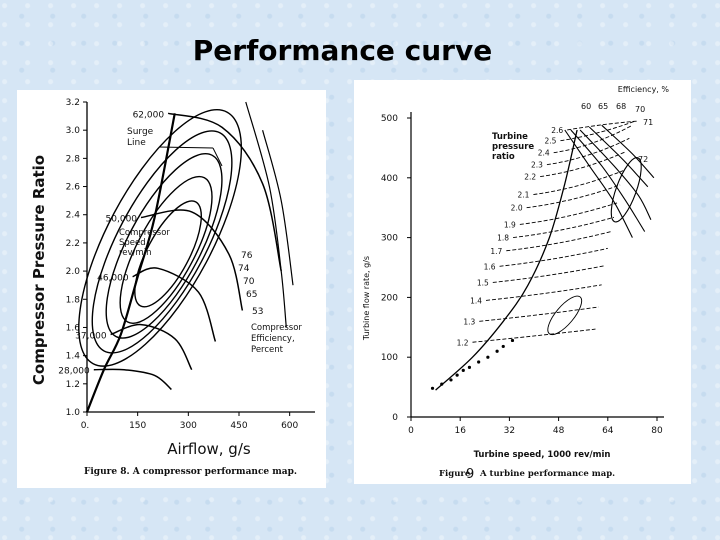 Image resolution: width=720 pixels, height=540 pixels. I want to click on compressor-speed-annotation: Compressor Speed, rev/min, so click(144, 243).